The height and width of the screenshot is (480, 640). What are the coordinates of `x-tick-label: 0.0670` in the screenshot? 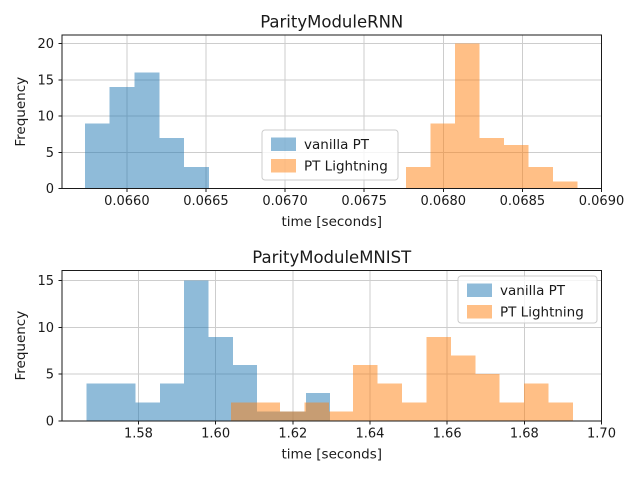 It's located at (285, 201).